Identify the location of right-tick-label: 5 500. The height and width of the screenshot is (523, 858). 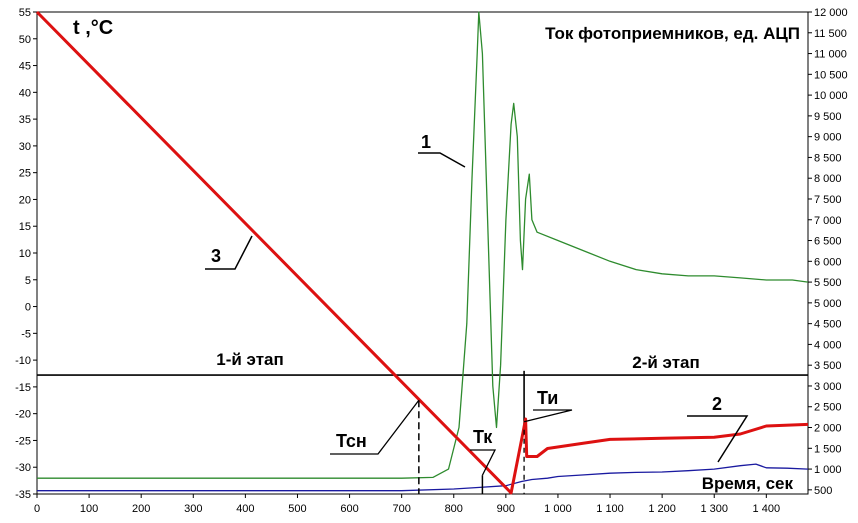
(828, 283).